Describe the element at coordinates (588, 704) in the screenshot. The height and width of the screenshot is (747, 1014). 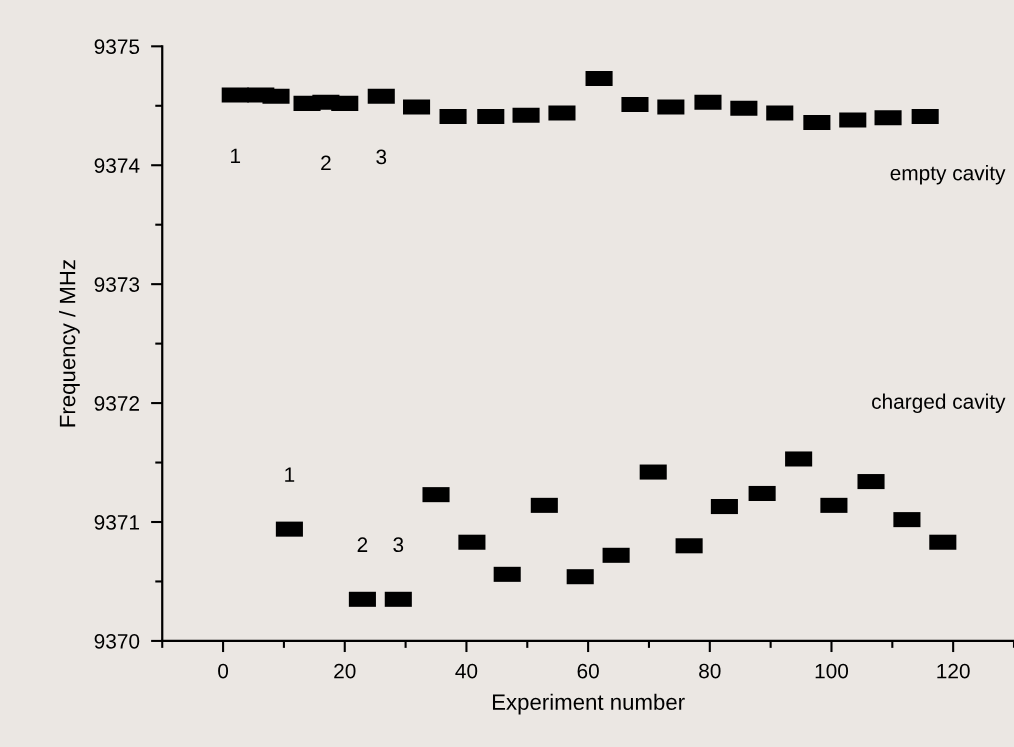
I see `x-axis-title: Experiment number` at that location.